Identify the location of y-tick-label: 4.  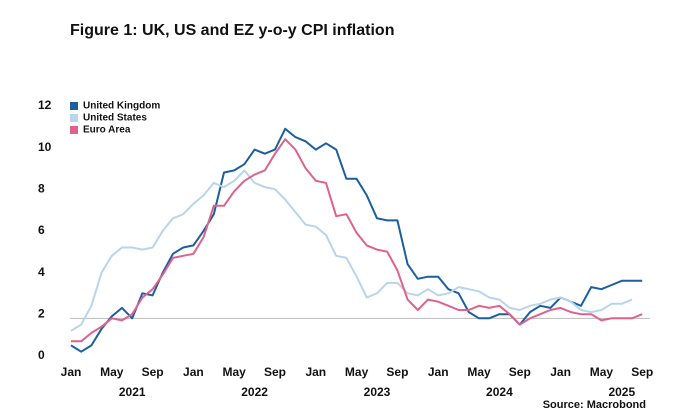
(41, 272).